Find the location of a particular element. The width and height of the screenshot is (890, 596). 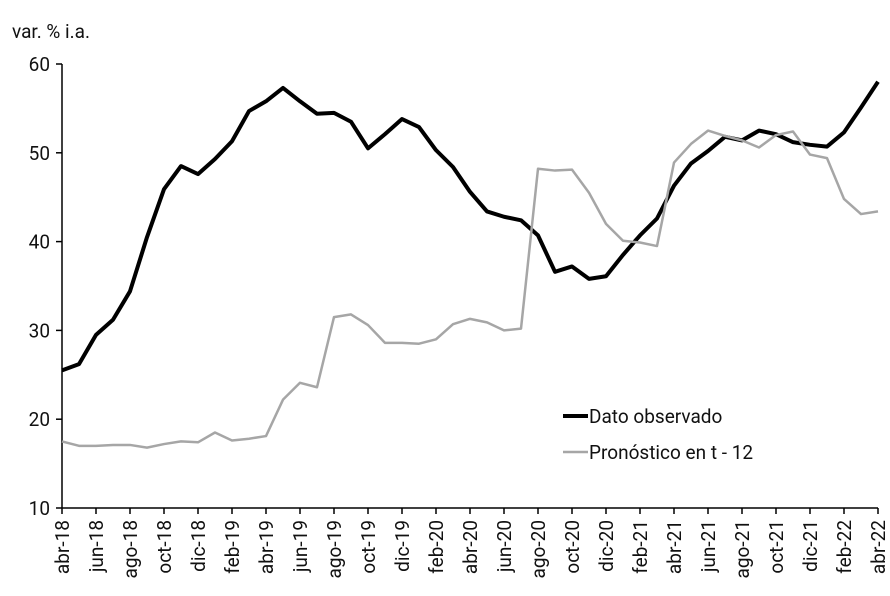

x-tick-label: dic-19 is located at coordinates (402, 546).